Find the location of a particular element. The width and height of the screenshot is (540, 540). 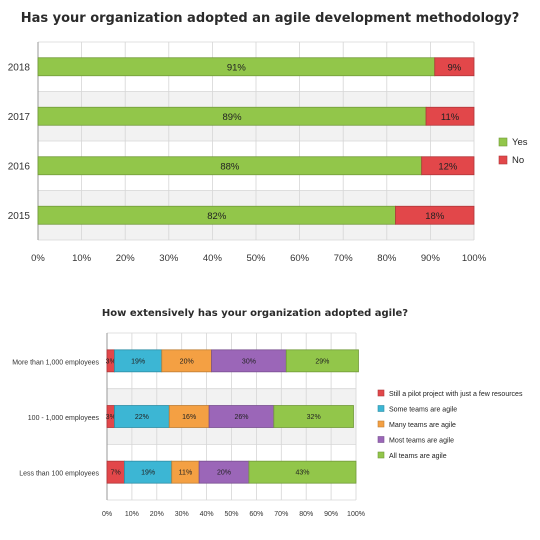

legend-label: Many teams are agile is located at coordinates (422, 425).